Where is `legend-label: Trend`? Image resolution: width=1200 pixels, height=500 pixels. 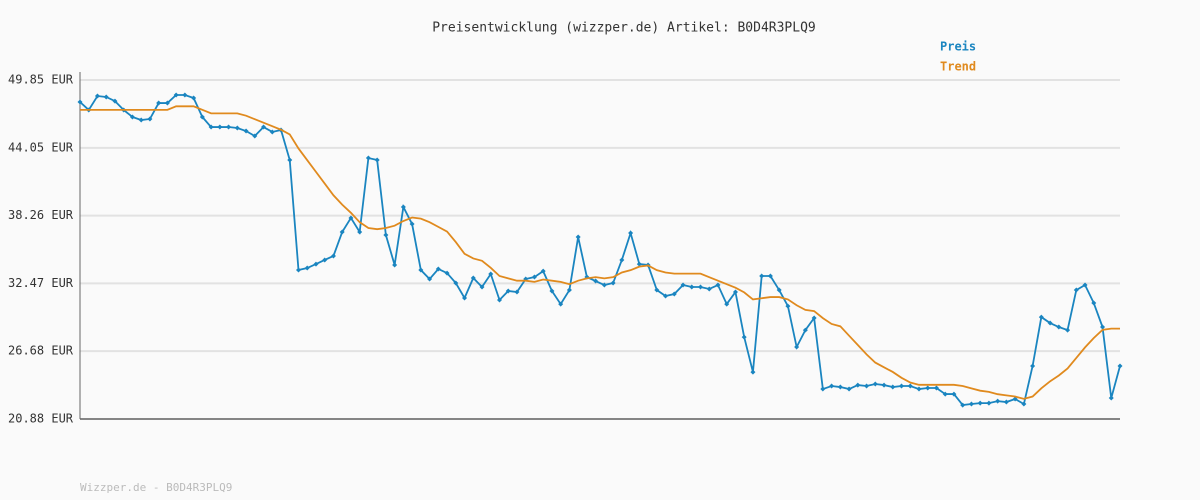 legend-label: Trend is located at coordinates (958, 67).